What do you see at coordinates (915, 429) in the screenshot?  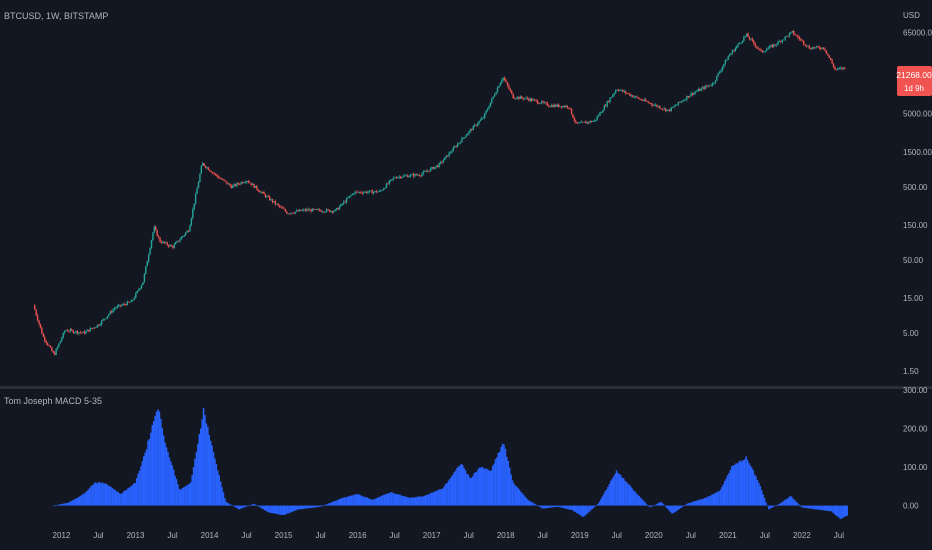 I see `macd-tick-label: 200.00` at bounding box center [915, 429].